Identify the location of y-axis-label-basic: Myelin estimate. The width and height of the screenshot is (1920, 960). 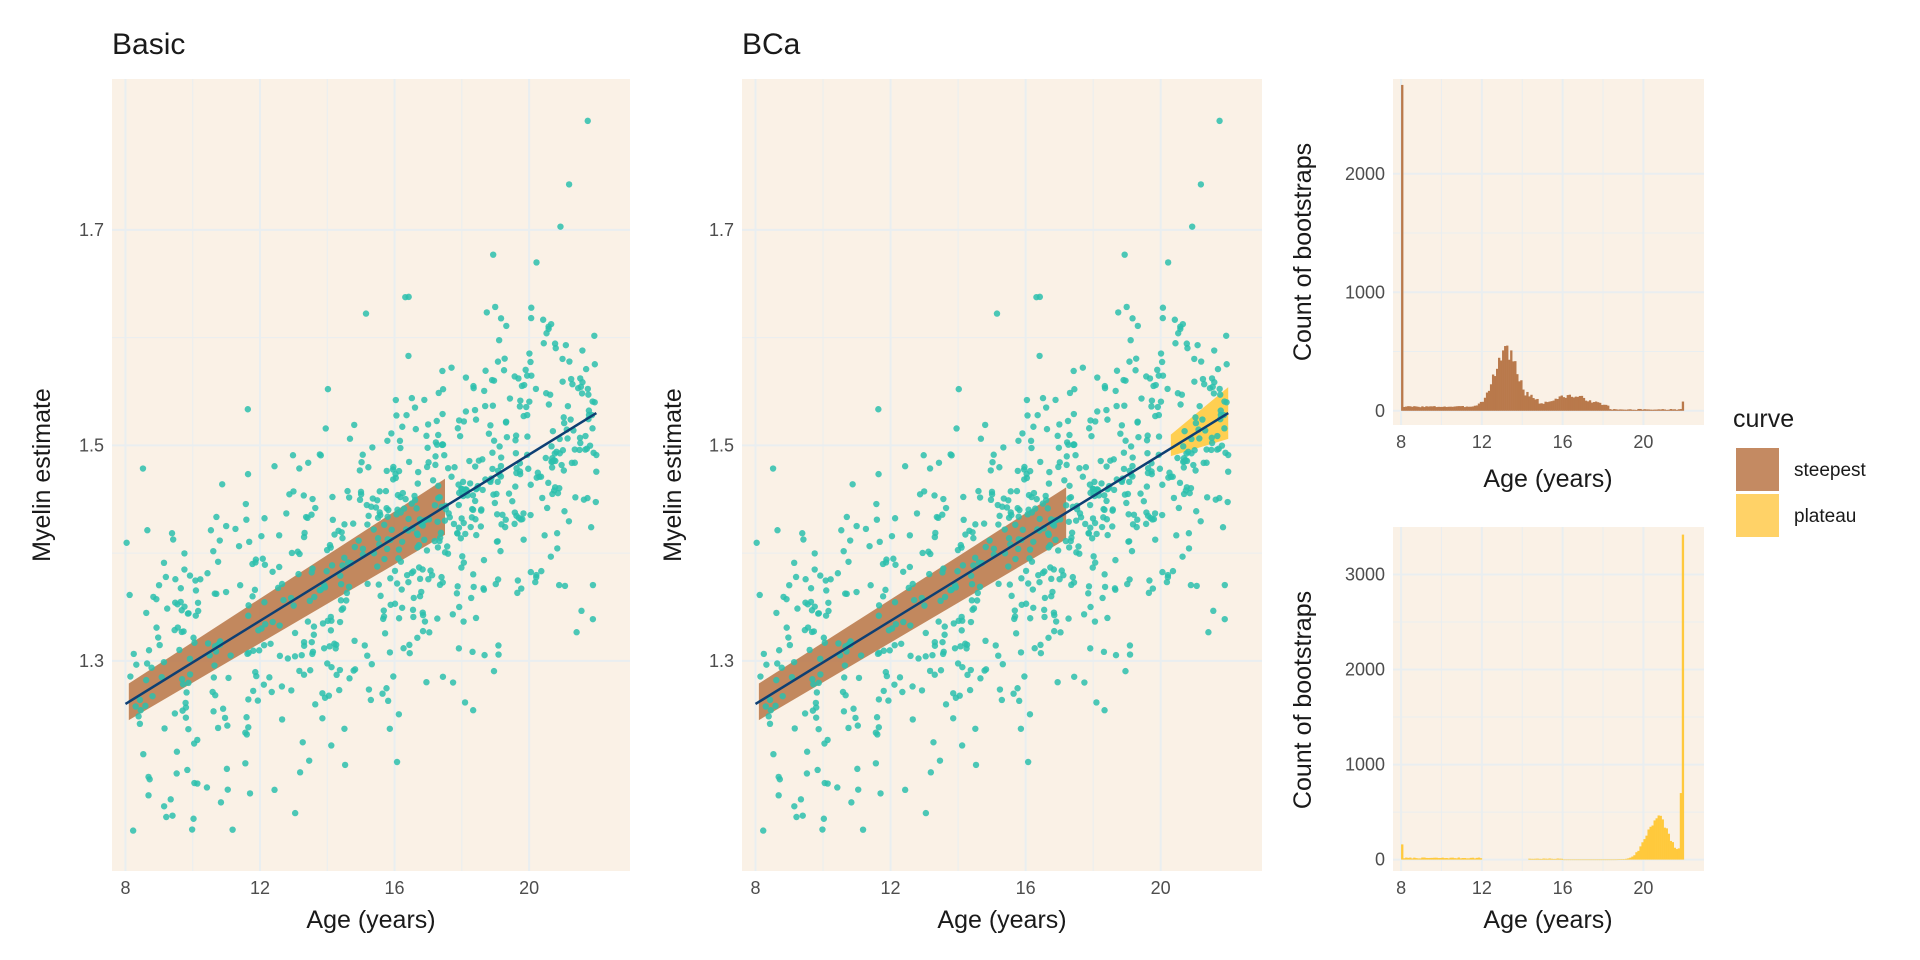
(42, 475).